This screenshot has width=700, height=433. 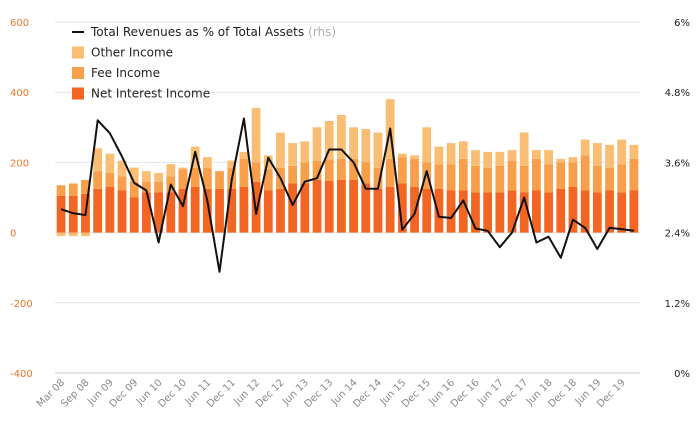 What do you see at coordinates (682, 23) in the screenshot?
I see `y2-tick-label: 6%` at bounding box center [682, 23].